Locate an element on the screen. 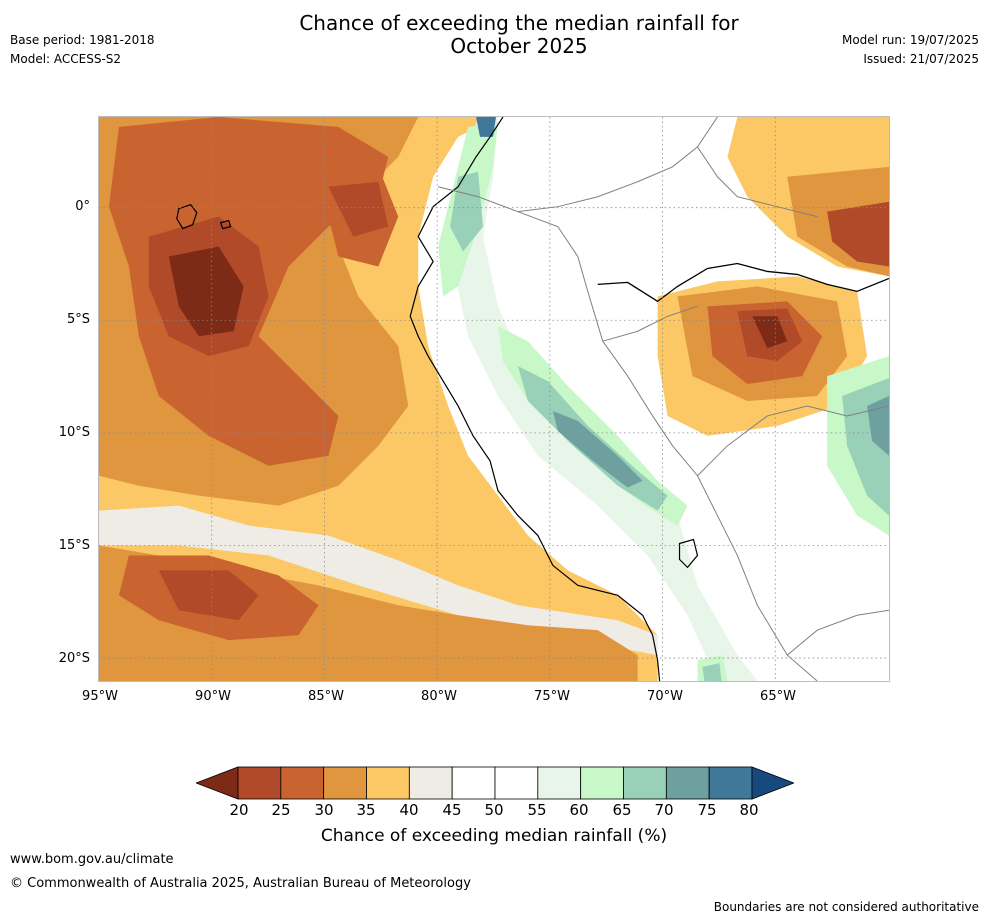 Image resolution: width=988 pixels, height=919 pixels. lon-label-95w: 95°W is located at coordinates (100, 696).